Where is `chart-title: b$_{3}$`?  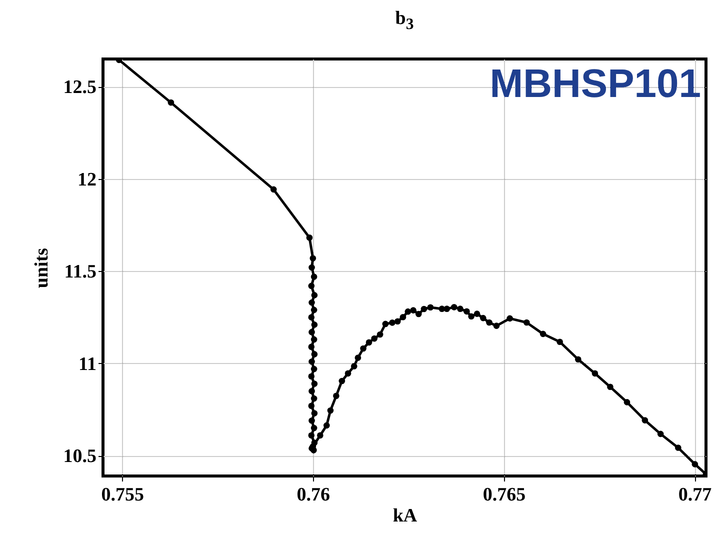
chart-title: b$_{3}$ is located at coordinates (404, 21).